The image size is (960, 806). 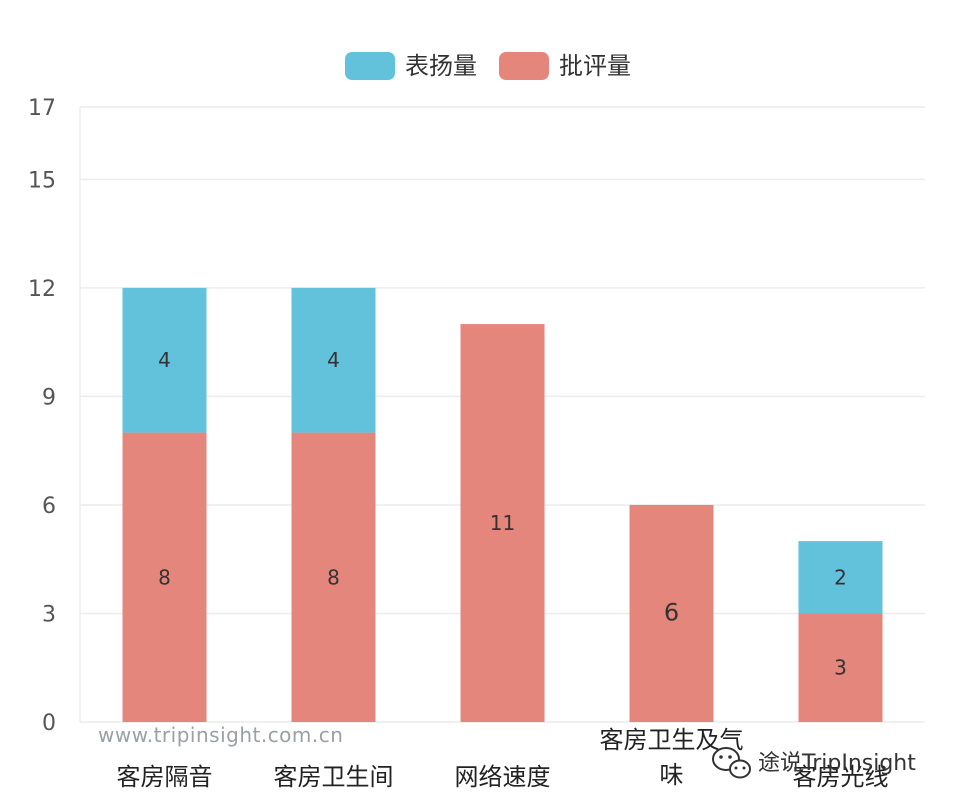 I want to click on y-axis-ticks: 0 3 6 9 12 15 17, so click(x=42, y=416).